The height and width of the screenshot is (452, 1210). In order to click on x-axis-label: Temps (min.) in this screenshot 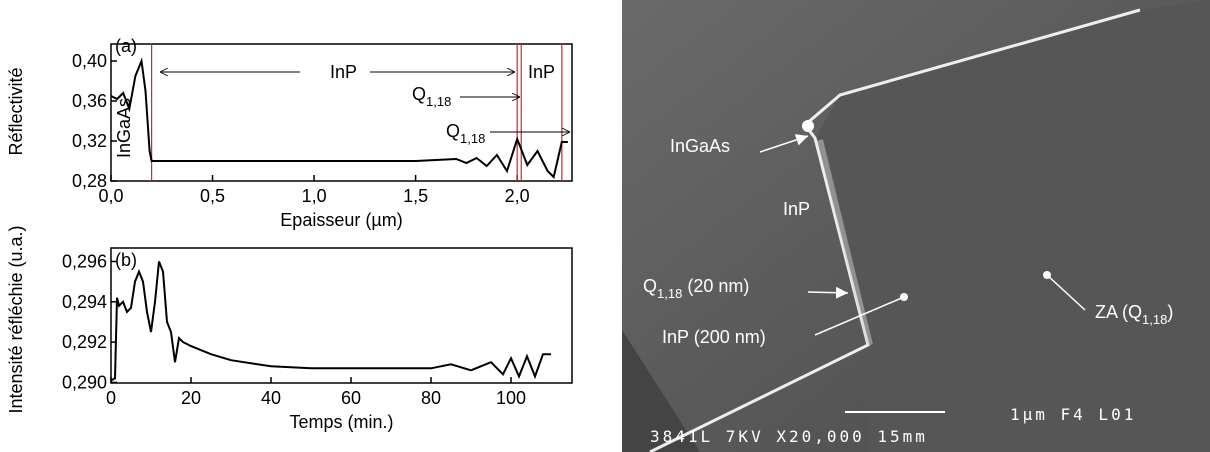, I will do `click(341, 422)`.